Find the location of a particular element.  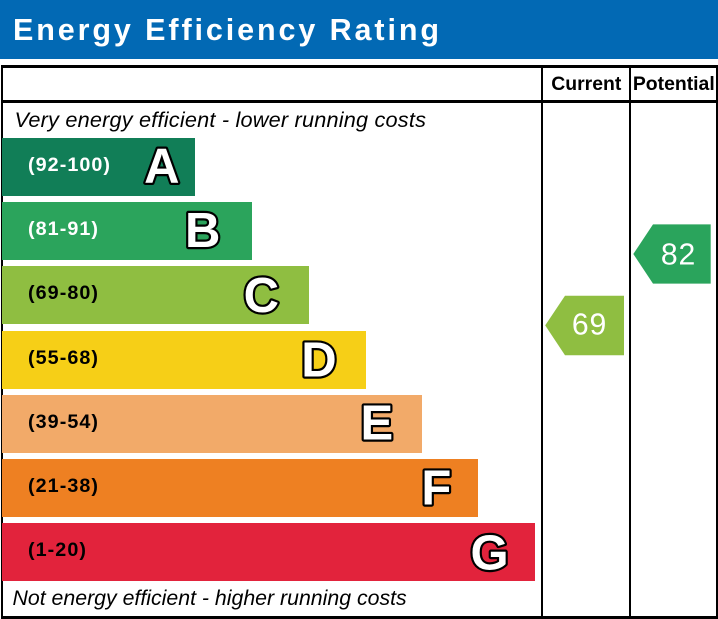

svg-text: A is located at coordinates (161, 167).